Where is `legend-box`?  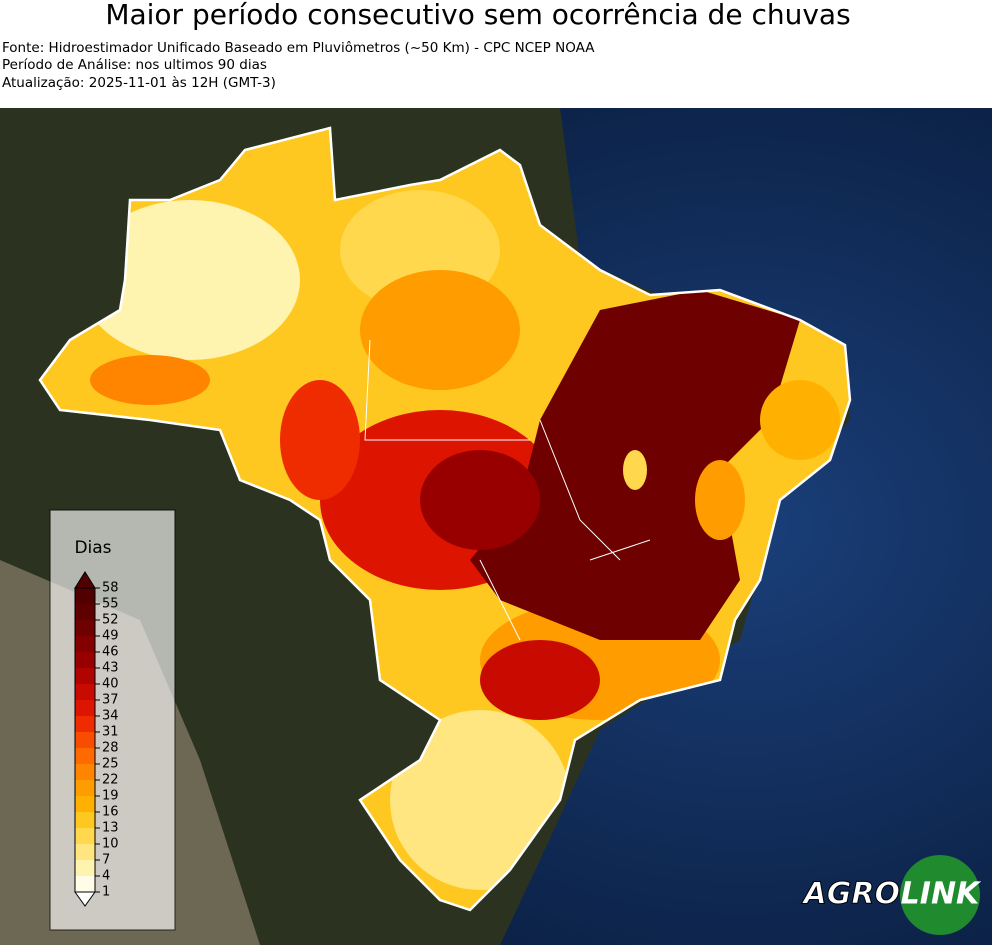 legend-box is located at coordinates (112, 720).